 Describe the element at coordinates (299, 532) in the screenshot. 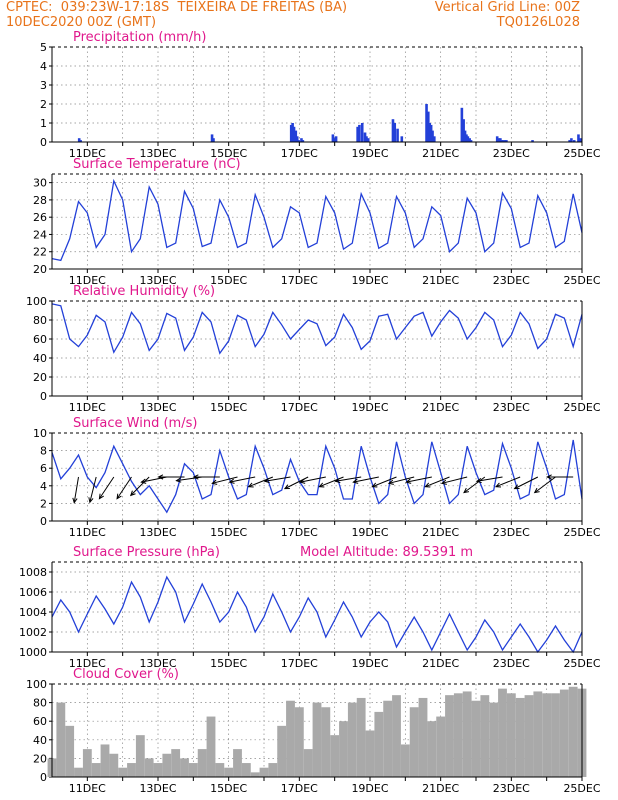

I see `wind-xtick-label: 17DEC` at that location.